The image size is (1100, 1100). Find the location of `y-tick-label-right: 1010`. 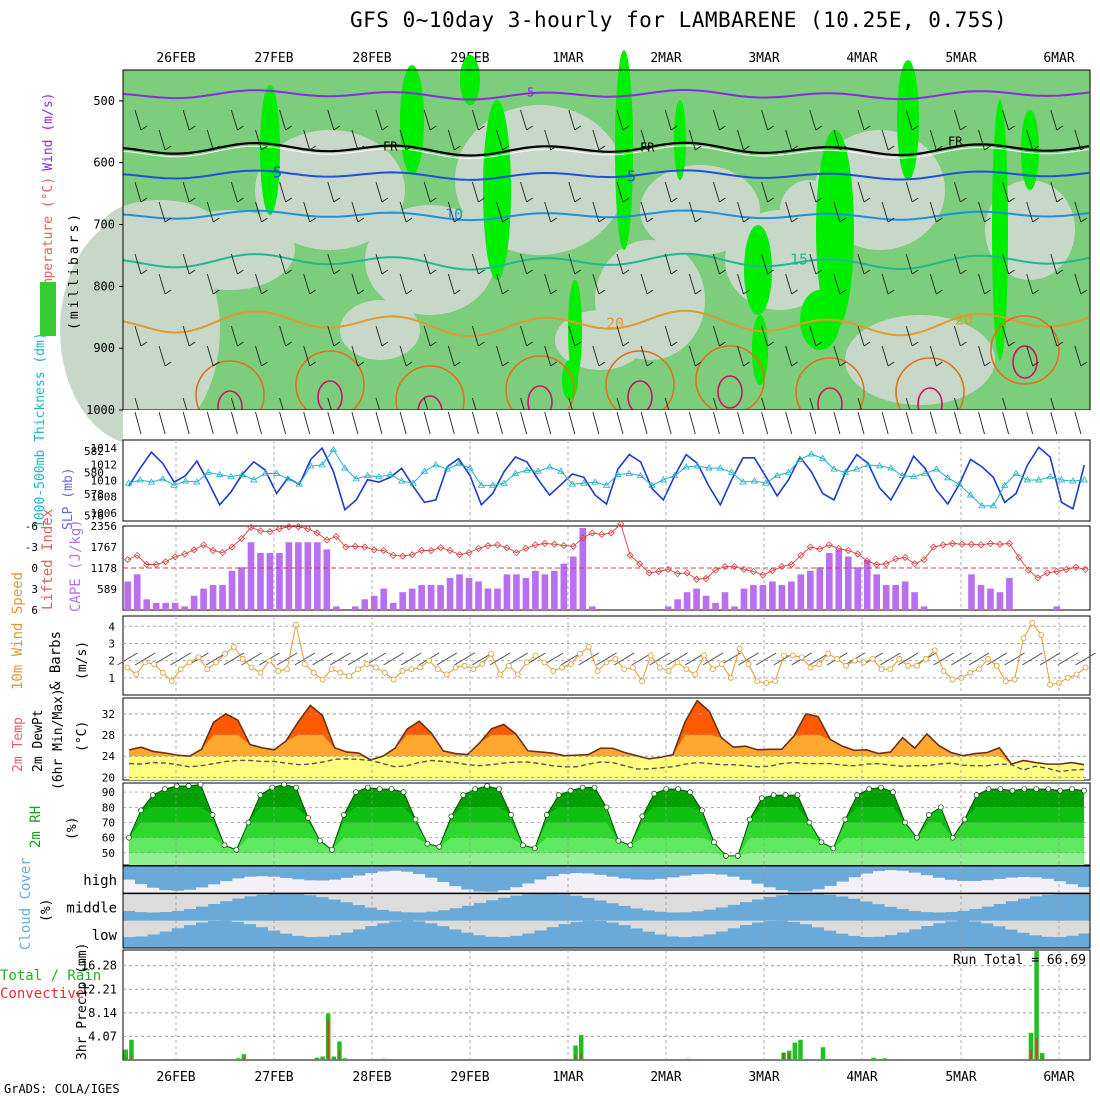

y-tick-label-right: 1010 is located at coordinates (104, 481).